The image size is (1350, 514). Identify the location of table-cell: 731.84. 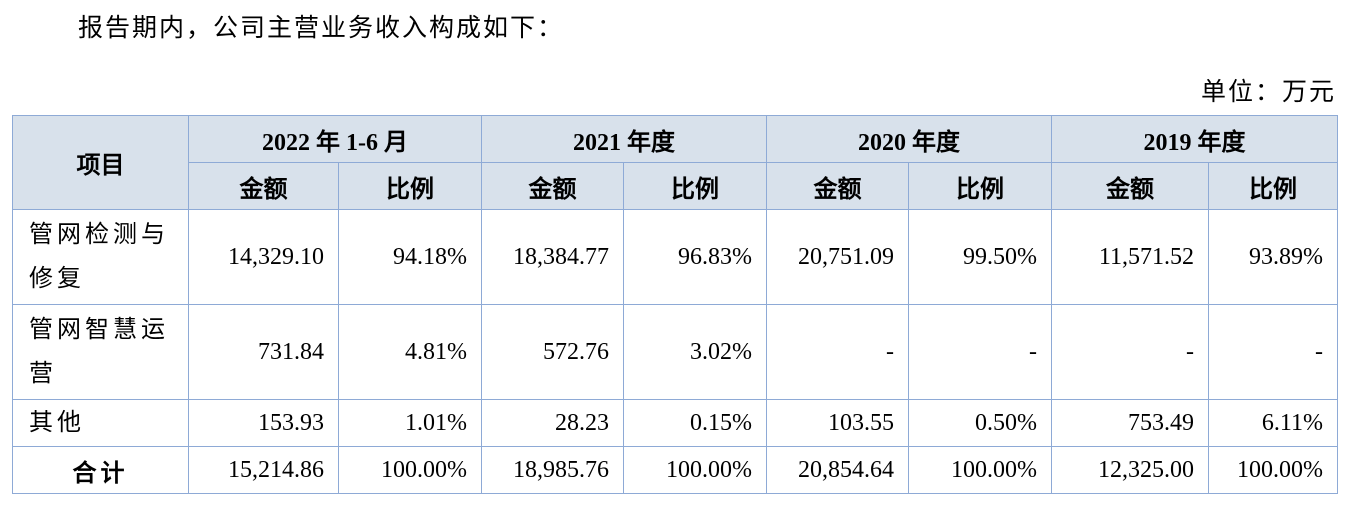
(263, 352).